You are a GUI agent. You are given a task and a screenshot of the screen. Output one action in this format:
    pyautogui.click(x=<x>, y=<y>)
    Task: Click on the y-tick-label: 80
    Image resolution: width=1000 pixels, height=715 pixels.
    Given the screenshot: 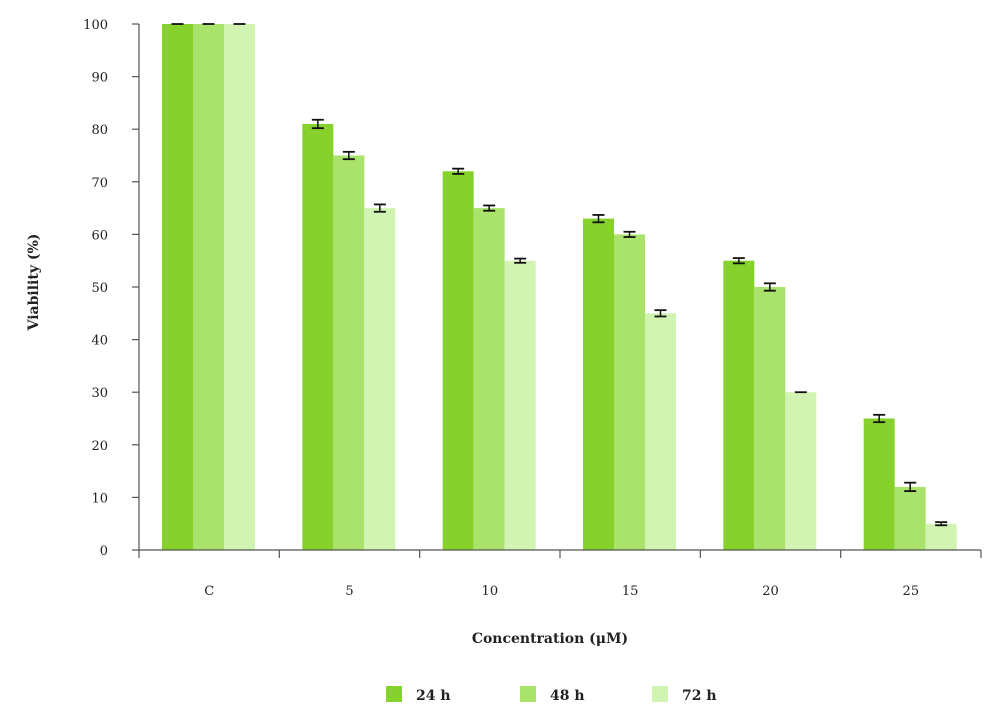 What is the action you would take?
    pyautogui.click(x=99, y=130)
    